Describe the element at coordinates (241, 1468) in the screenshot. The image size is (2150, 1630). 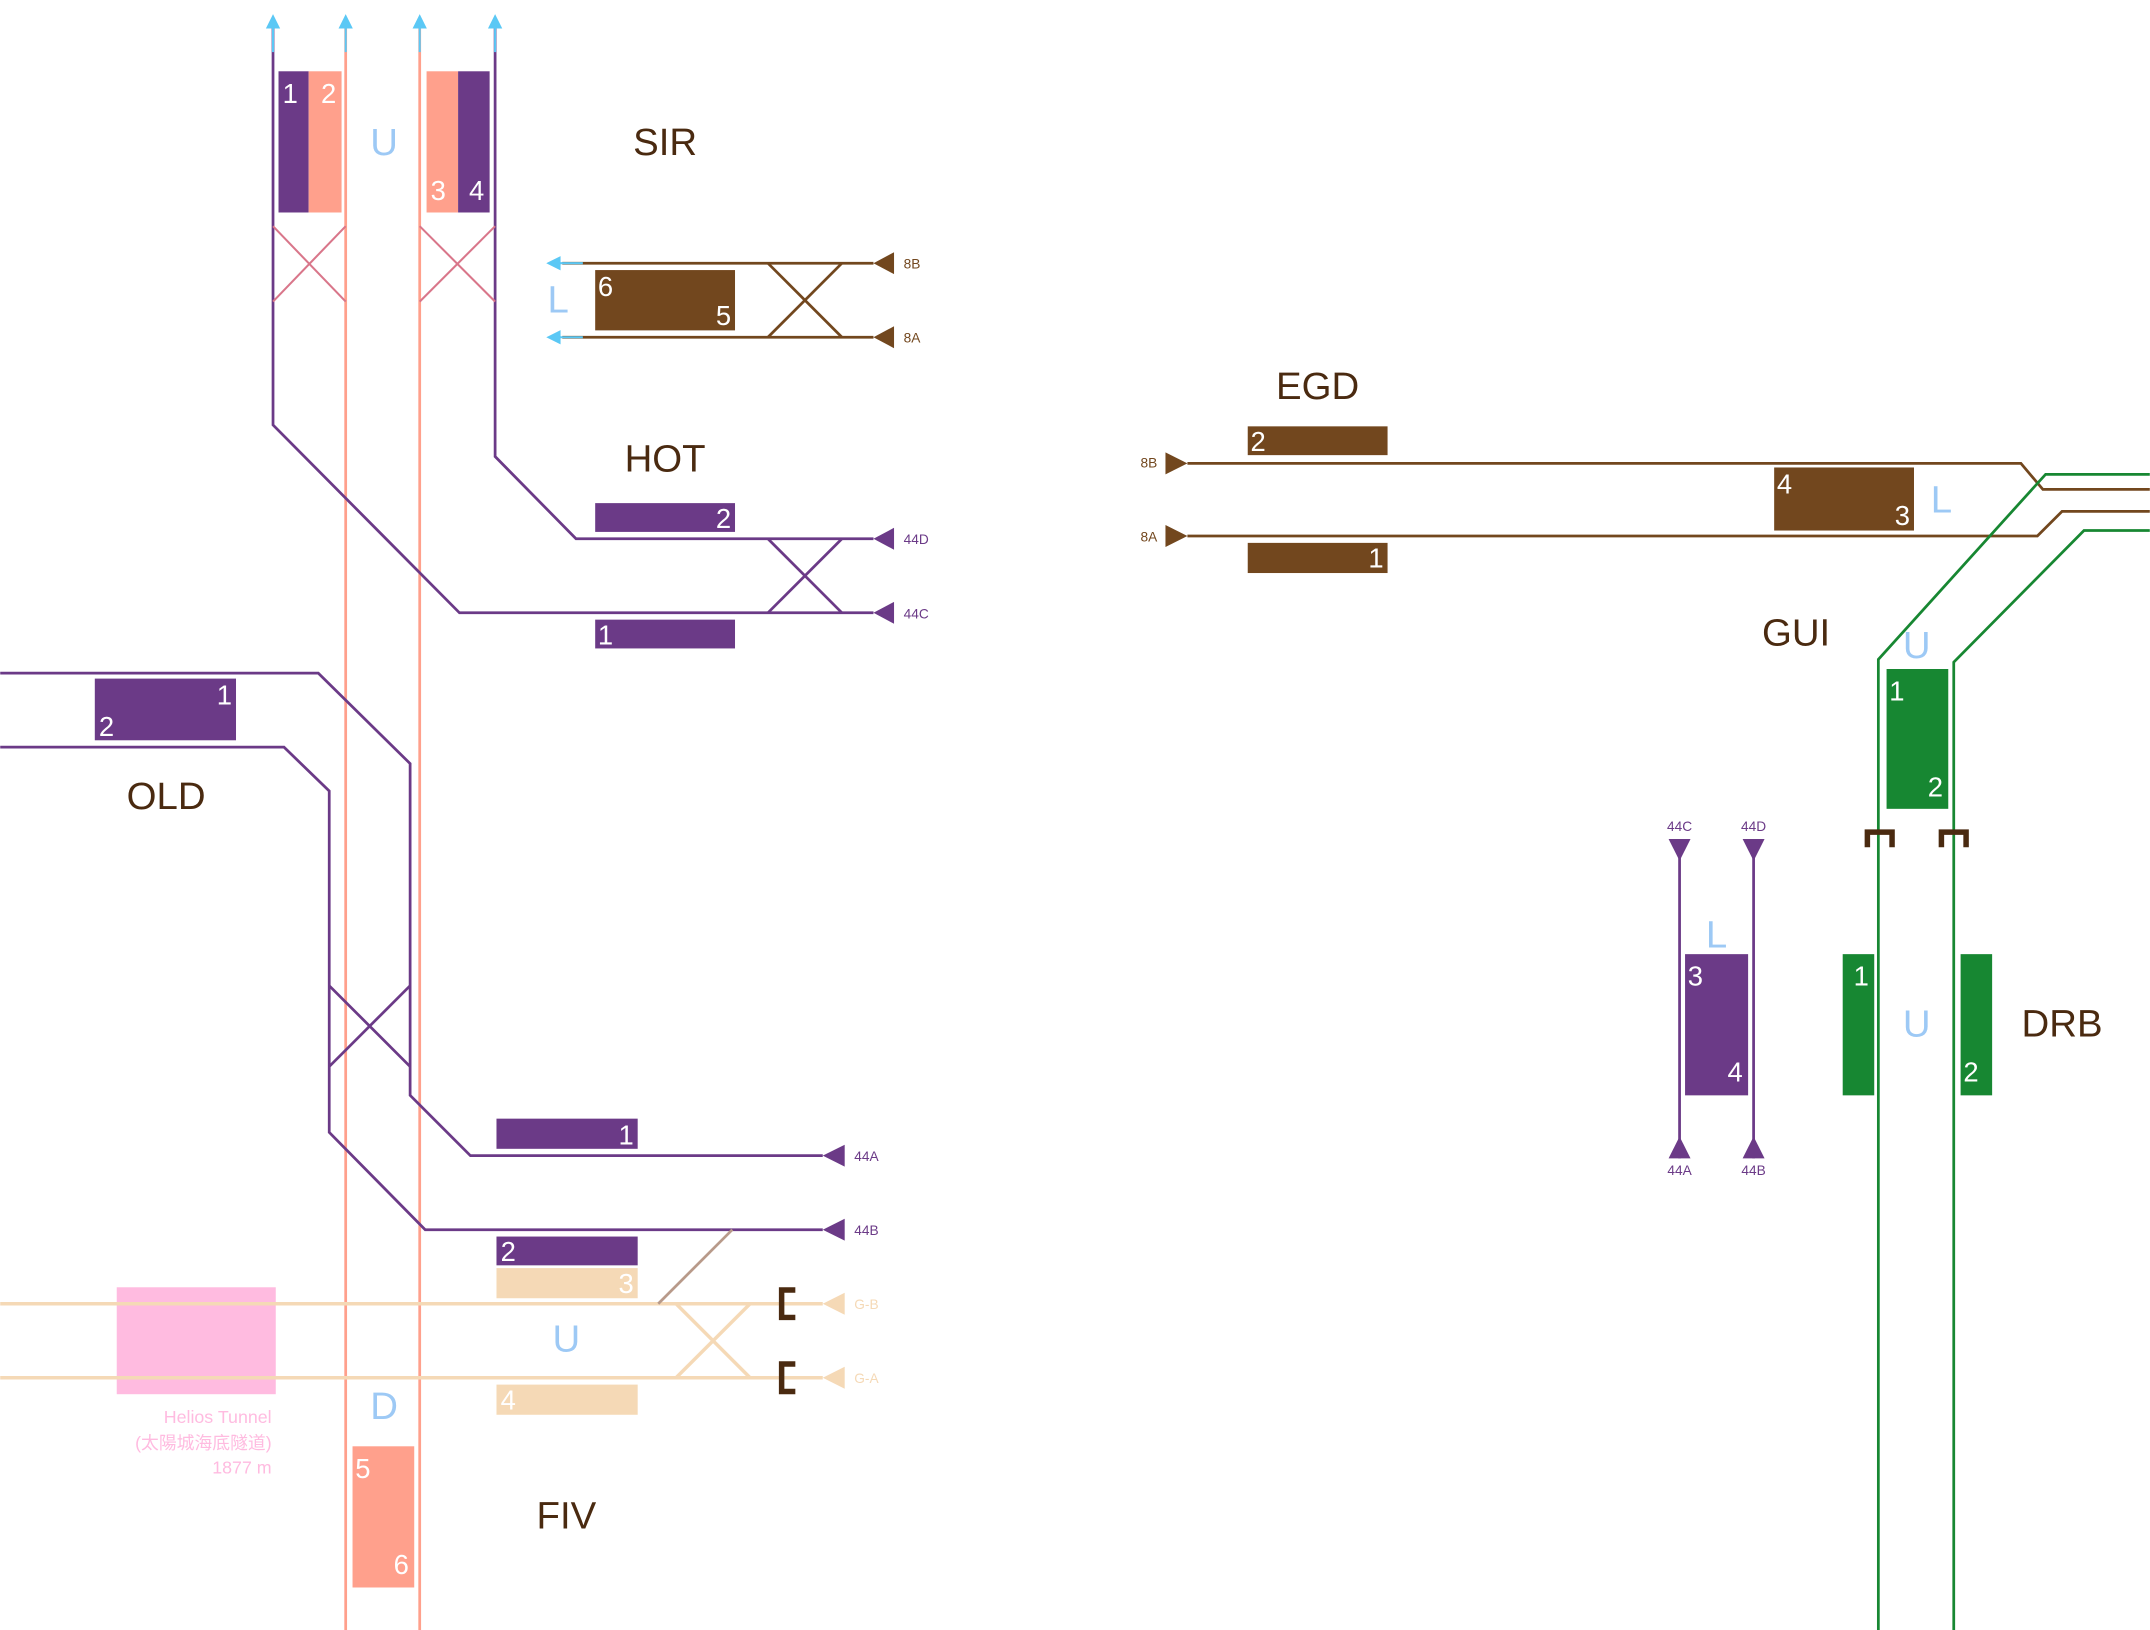
I see `tunnel-length: 1877 m` at that location.